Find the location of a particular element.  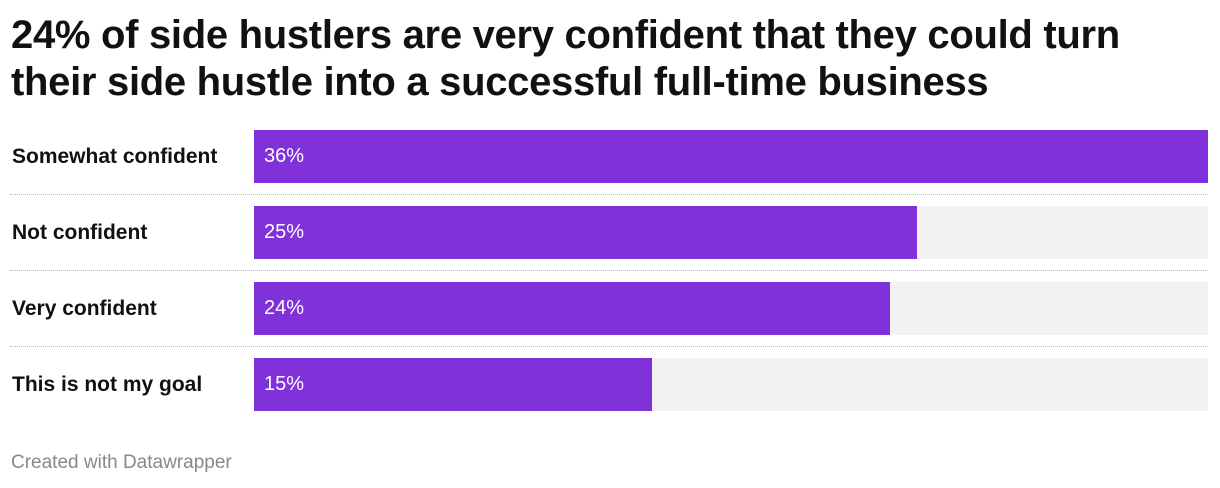

bar-value-label: 15% is located at coordinates (284, 384).